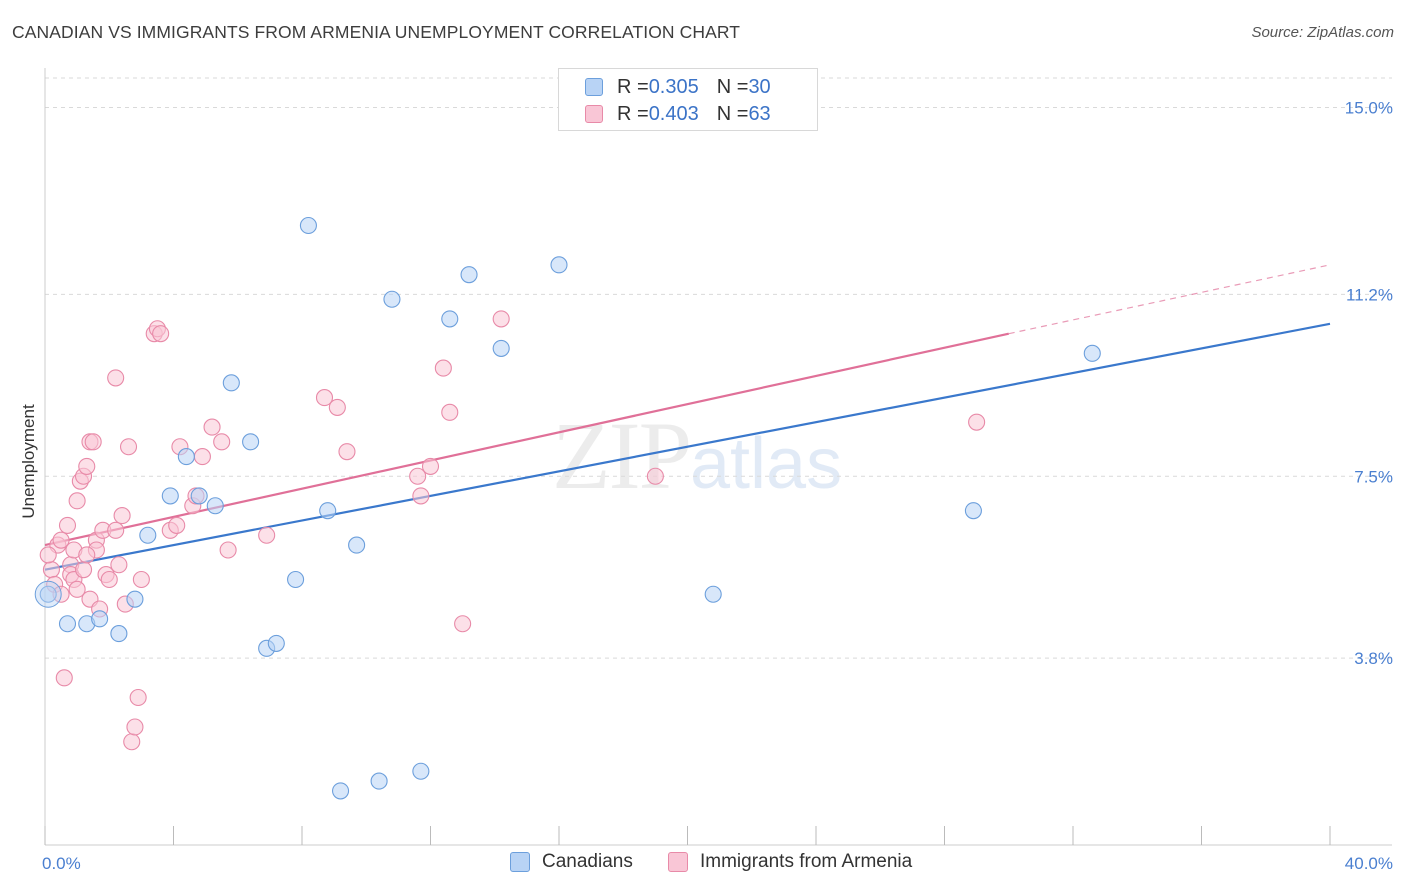  Describe the element at coordinates (1369, 108) in the screenshot. I see `y-tick-label: 15.0%` at that location.